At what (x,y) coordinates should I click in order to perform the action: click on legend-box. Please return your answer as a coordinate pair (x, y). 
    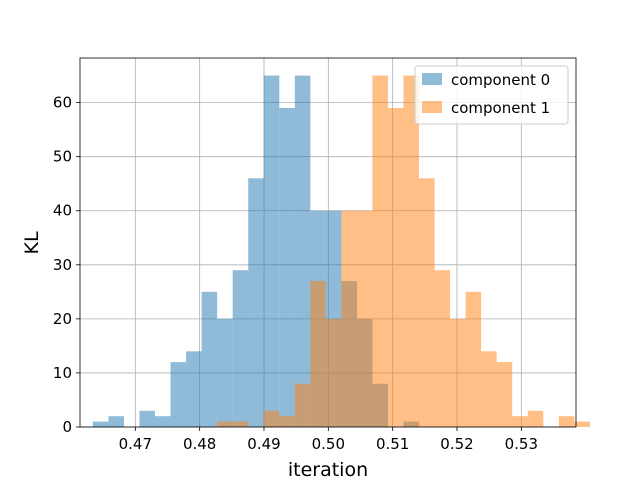
    Looking at the image, I should click on (491, 95).